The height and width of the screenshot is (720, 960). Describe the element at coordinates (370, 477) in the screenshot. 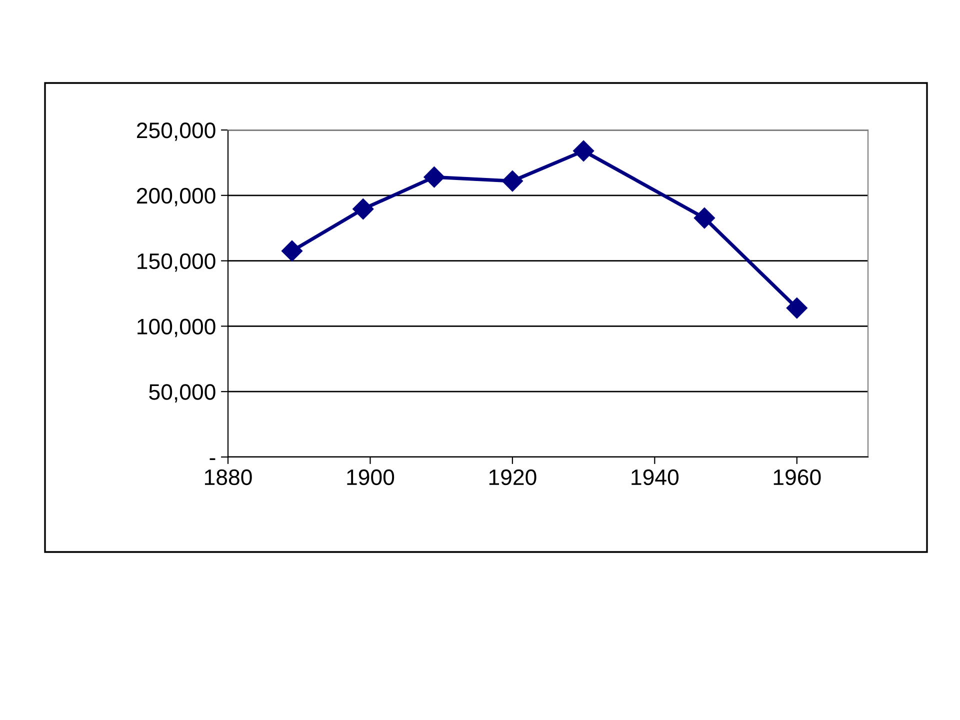

I see `x-tick-label: 1900` at that location.